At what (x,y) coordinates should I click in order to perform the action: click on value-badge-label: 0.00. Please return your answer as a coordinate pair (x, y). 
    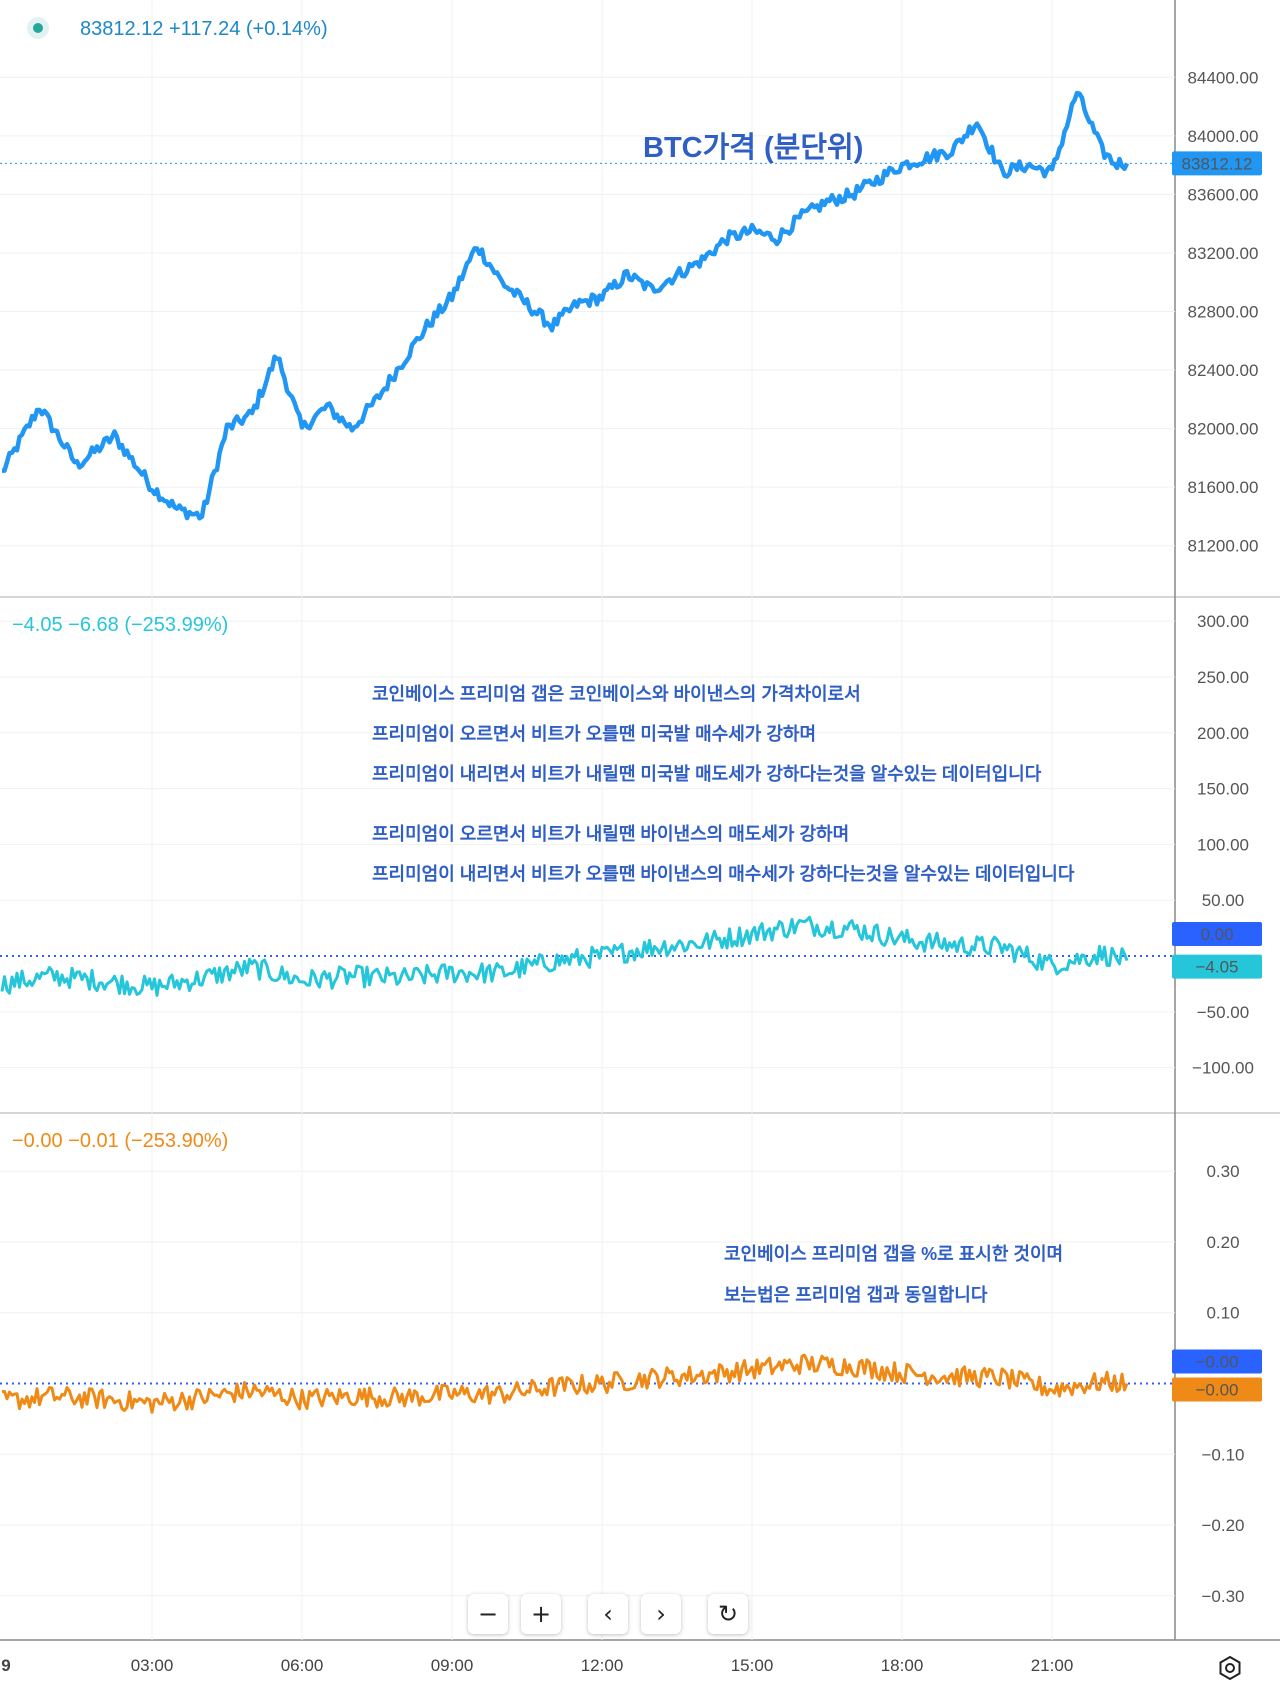
    Looking at the image, I should click on (1216, 934).